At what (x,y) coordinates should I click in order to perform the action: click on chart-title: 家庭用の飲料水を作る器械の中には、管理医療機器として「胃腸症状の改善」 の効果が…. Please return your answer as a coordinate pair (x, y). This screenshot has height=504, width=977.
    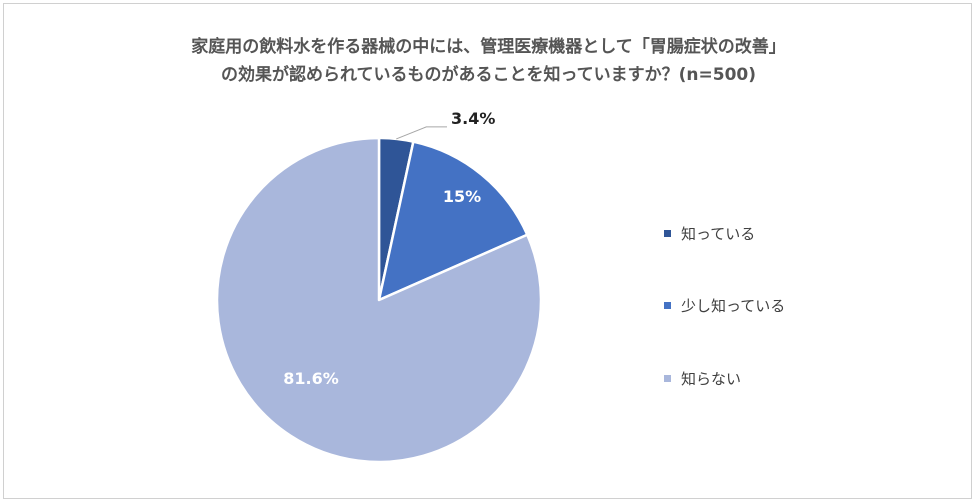
    Looking at the image, I should click on (488, 61).